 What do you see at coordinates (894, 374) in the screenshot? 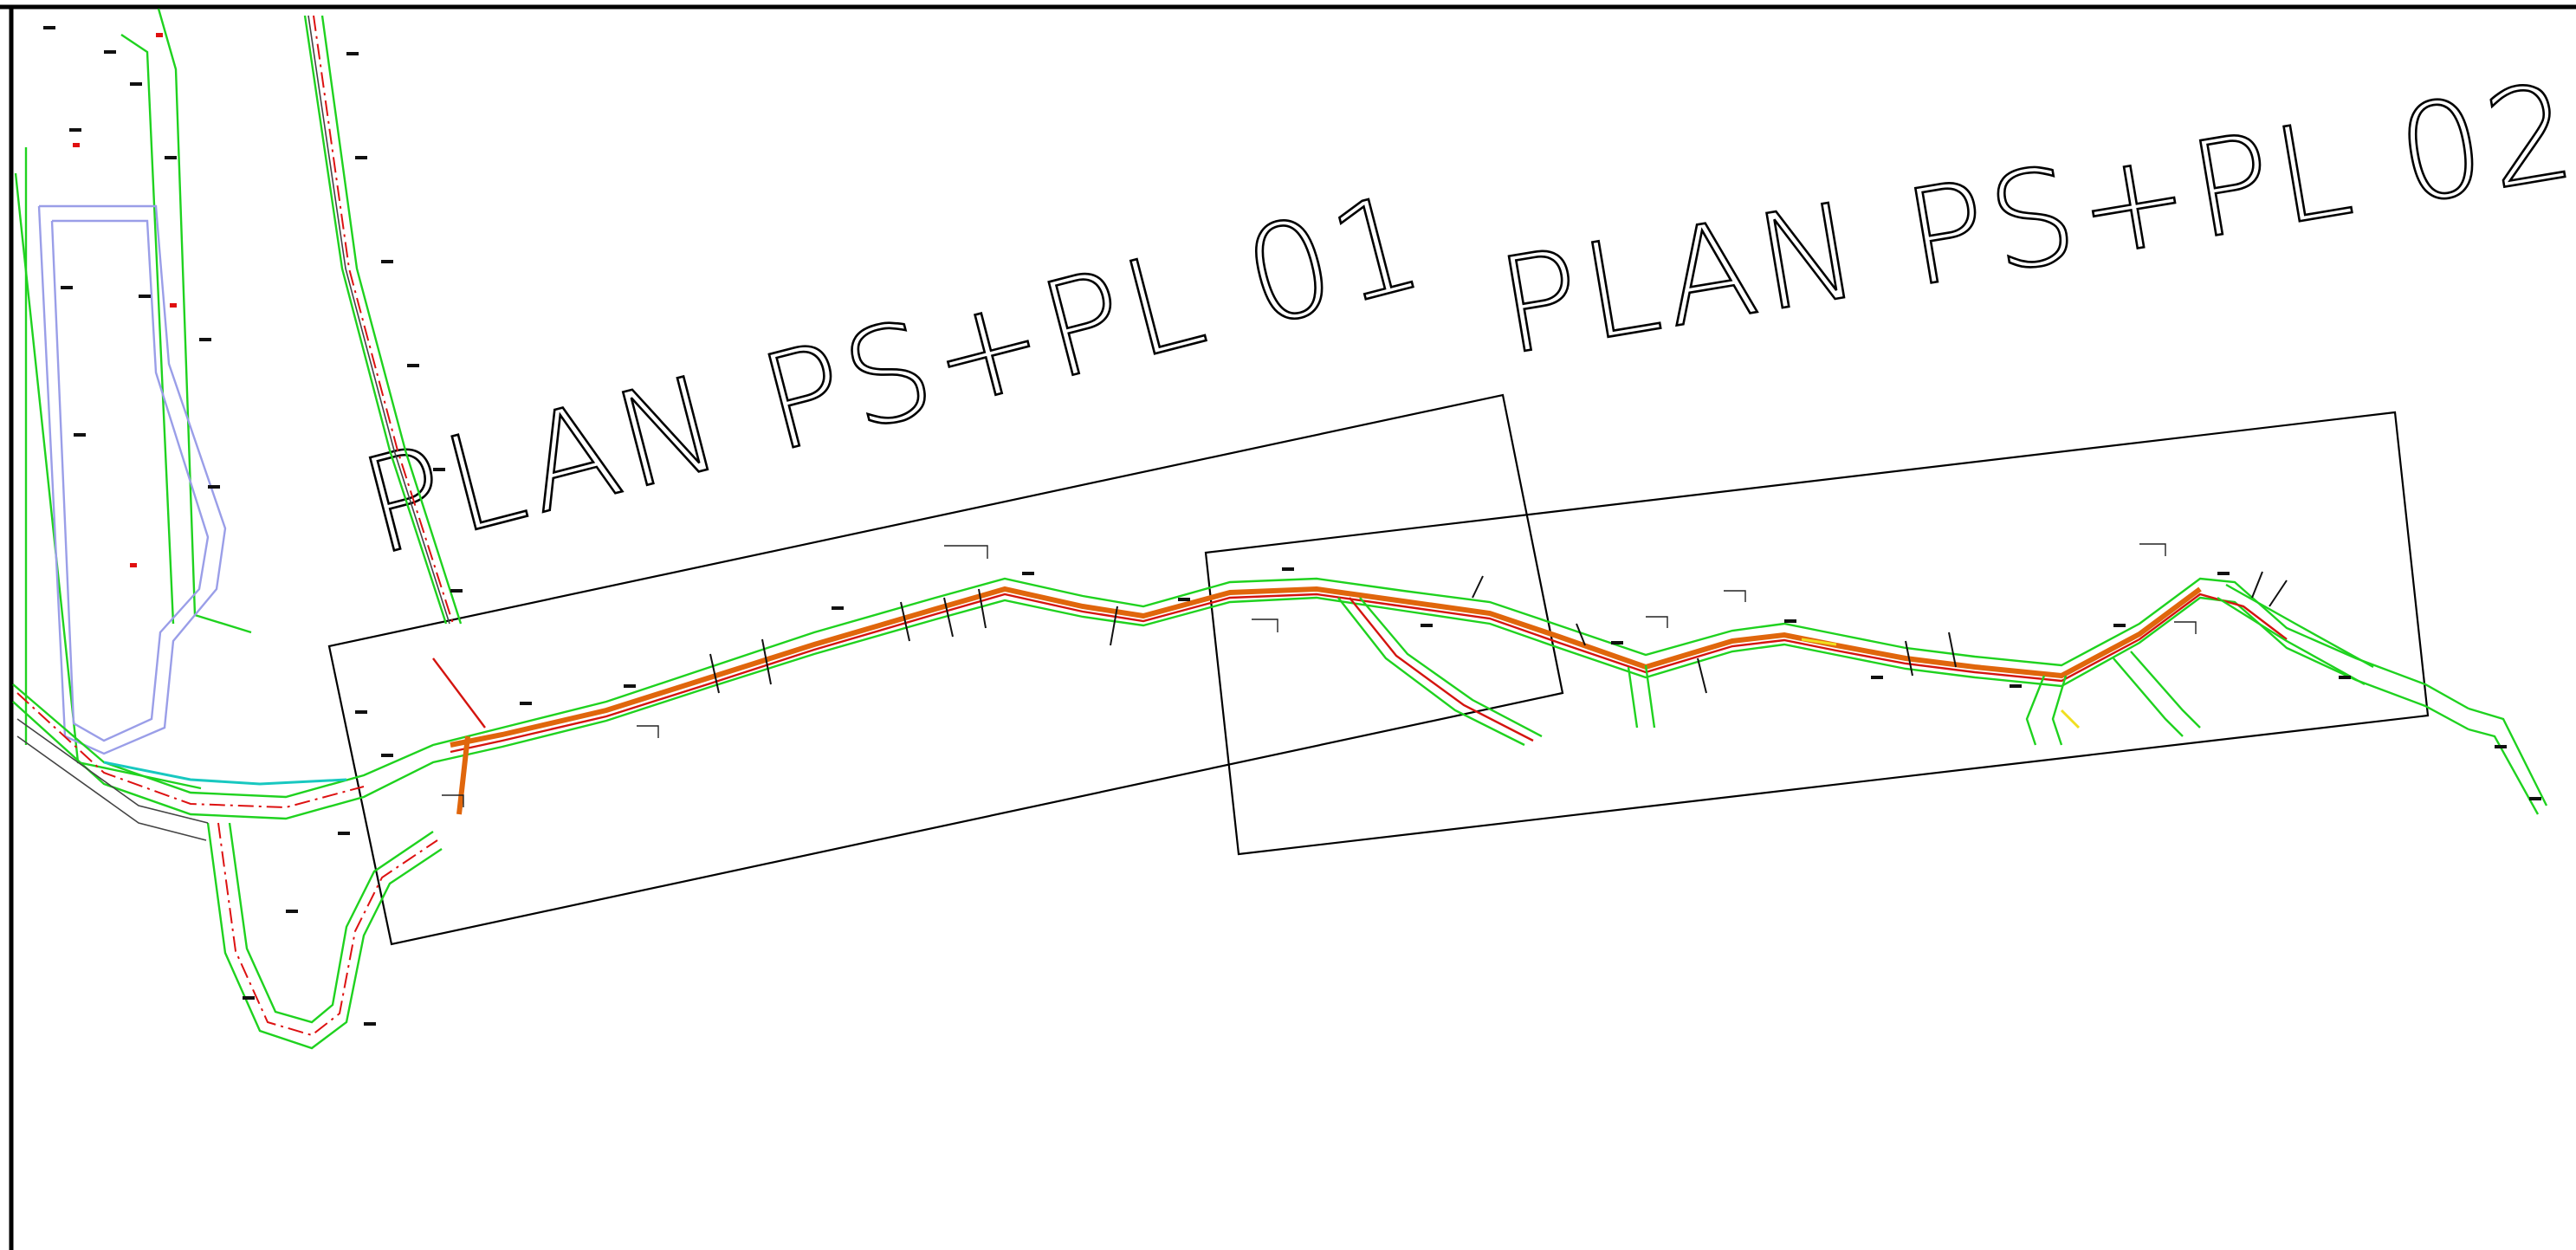
I see `sheet-label-plan-01: PLAN PS+PL 01` at bounding box center [894, 374].